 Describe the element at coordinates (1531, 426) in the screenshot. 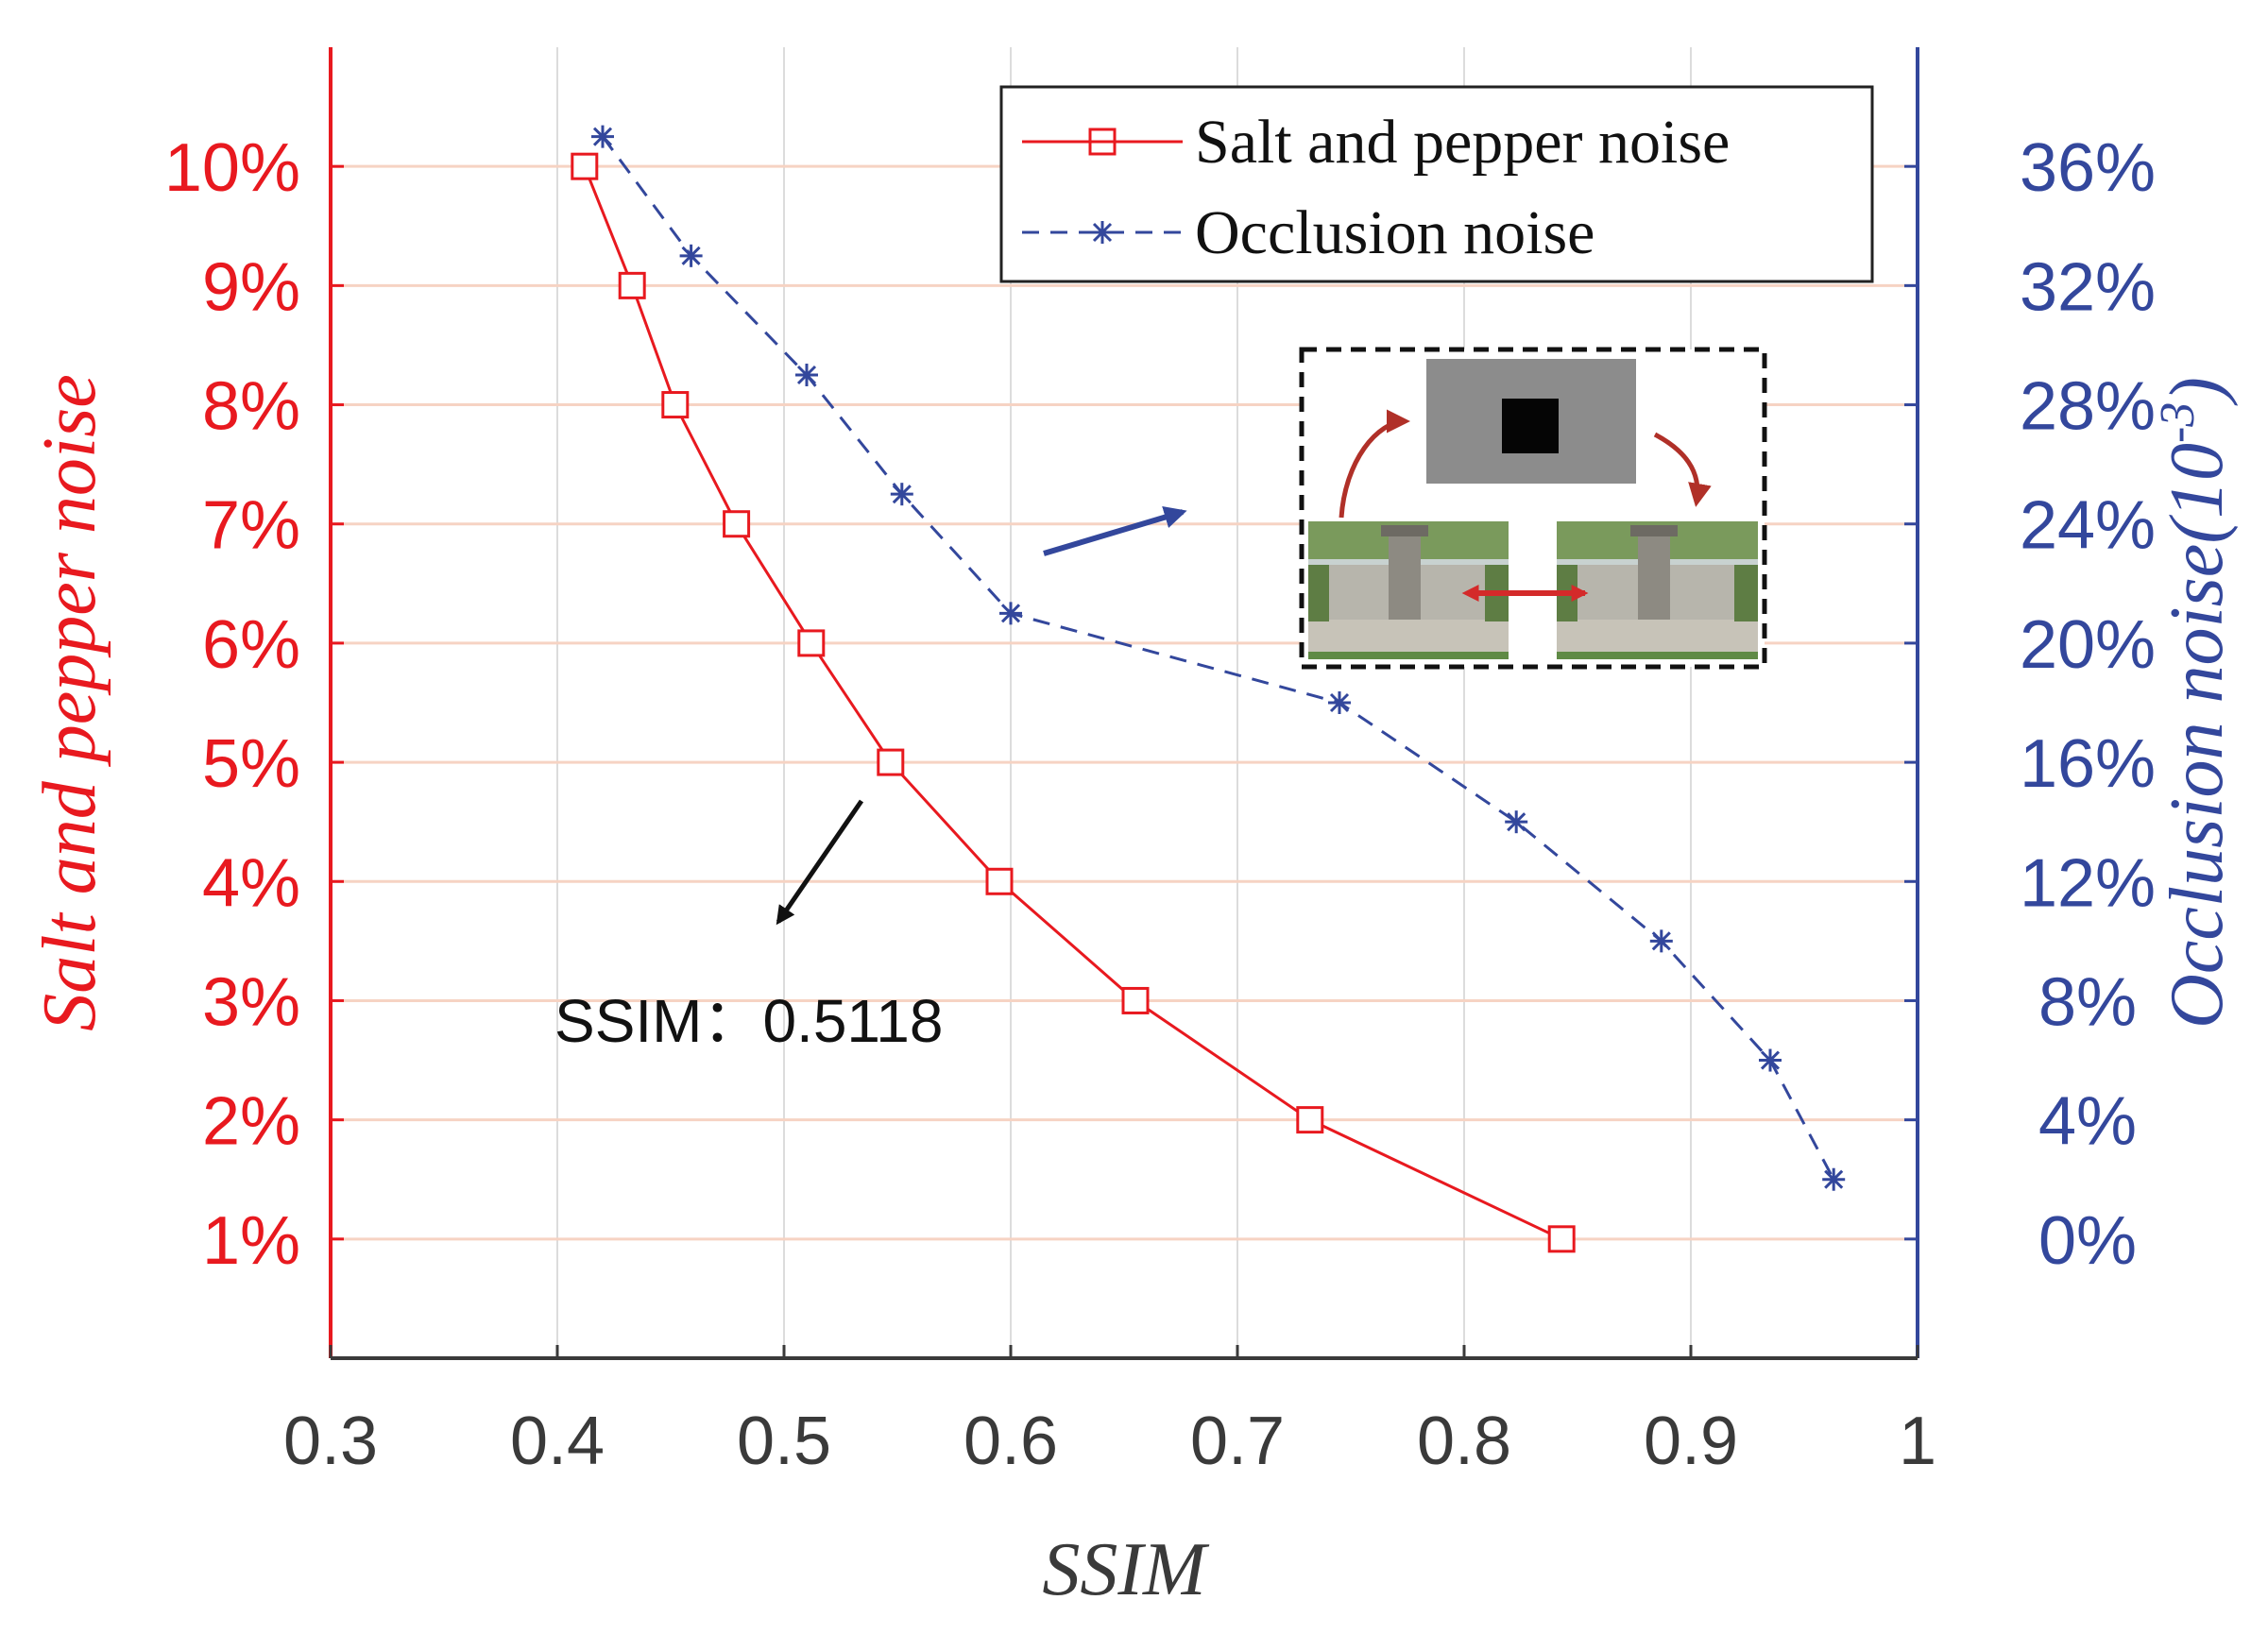

I see `occlusion-block` at that location.